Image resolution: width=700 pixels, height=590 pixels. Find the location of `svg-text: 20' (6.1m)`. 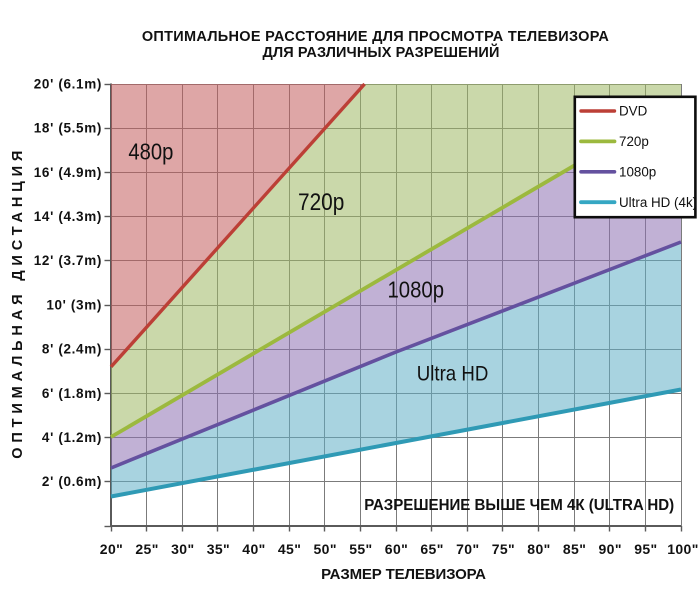

svg-text: 20' (6.1m) is located at coordinates (68, 83).